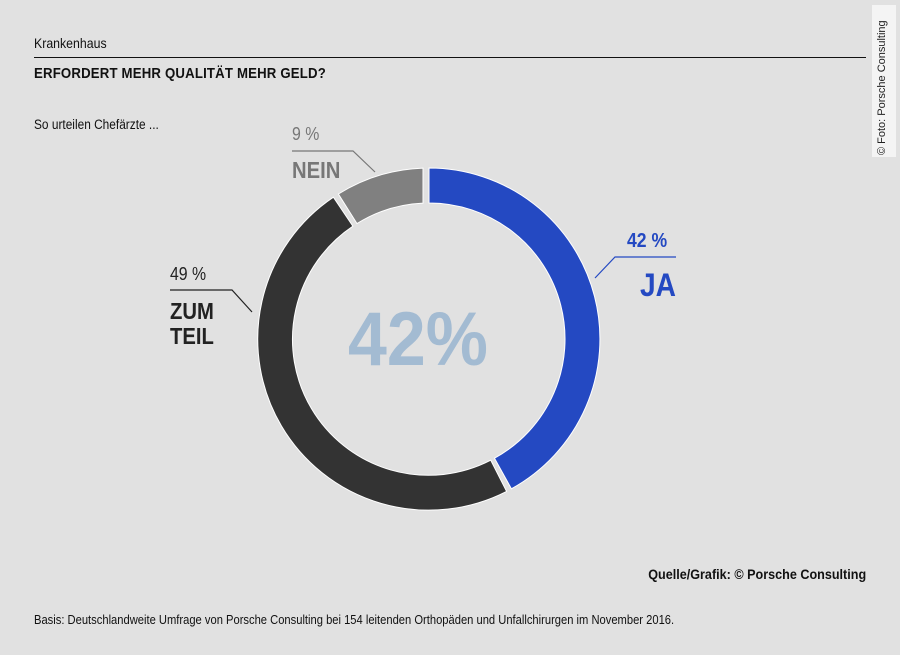 The height and width of the screenshot is (655, 900). What do you see at coordinates (514, 328) in the screenshot?
I see `slice-ja` at bounding box center [514, 328].